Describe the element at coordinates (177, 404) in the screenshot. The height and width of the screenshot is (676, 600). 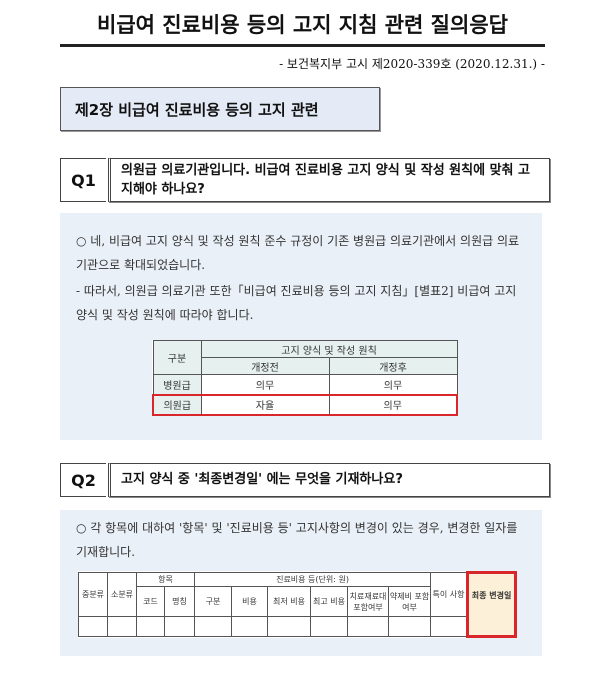
I see `row-type: 의원급` at that location.